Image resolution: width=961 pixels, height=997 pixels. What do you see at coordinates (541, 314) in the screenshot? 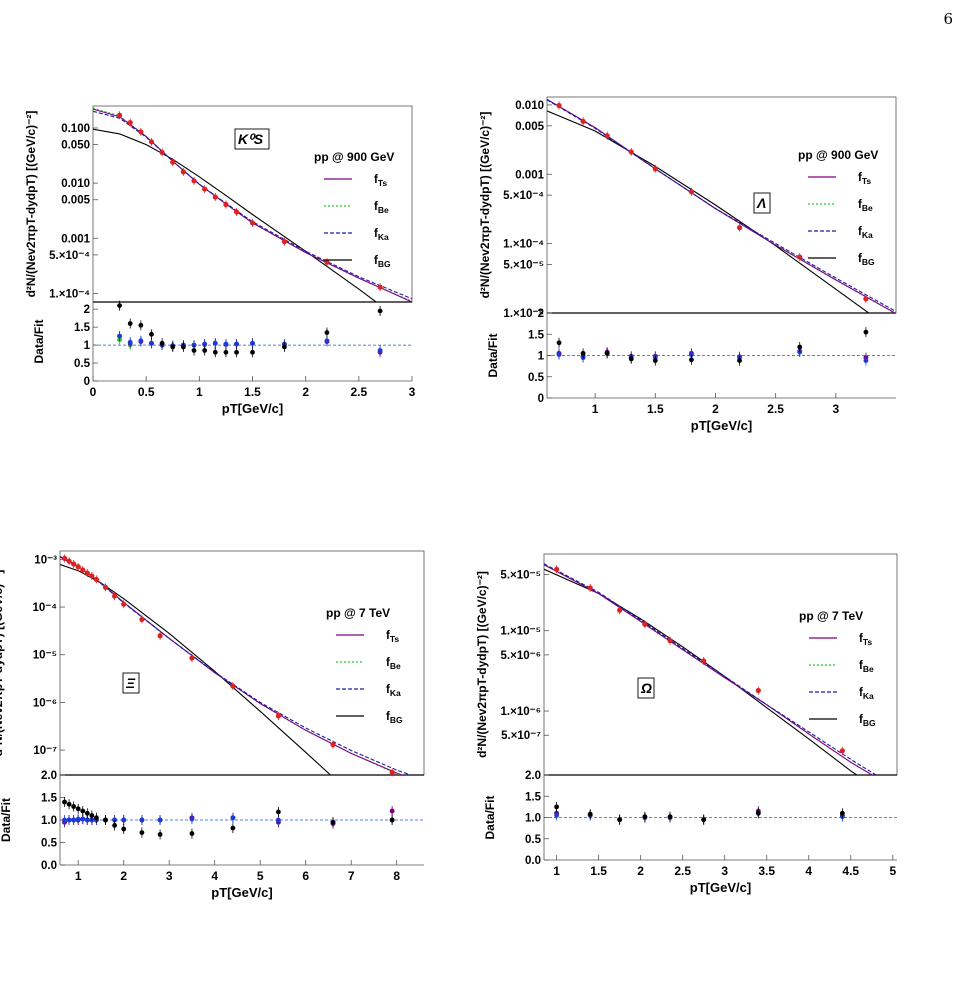
I see `ratio-tick-label: 2` at bounding box center [541, 314].